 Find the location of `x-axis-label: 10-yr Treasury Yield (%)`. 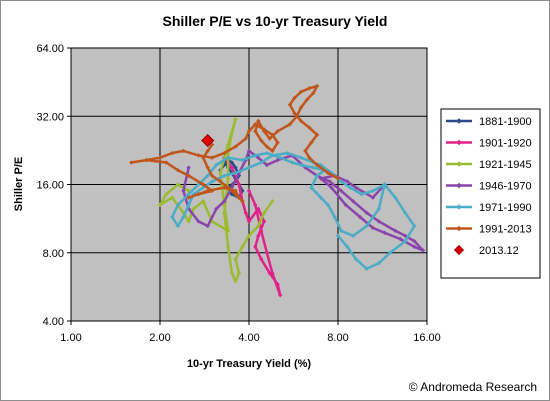

x-axis-label: 10-yr Treasury Yield (%) is located at coordinates (249, 364).